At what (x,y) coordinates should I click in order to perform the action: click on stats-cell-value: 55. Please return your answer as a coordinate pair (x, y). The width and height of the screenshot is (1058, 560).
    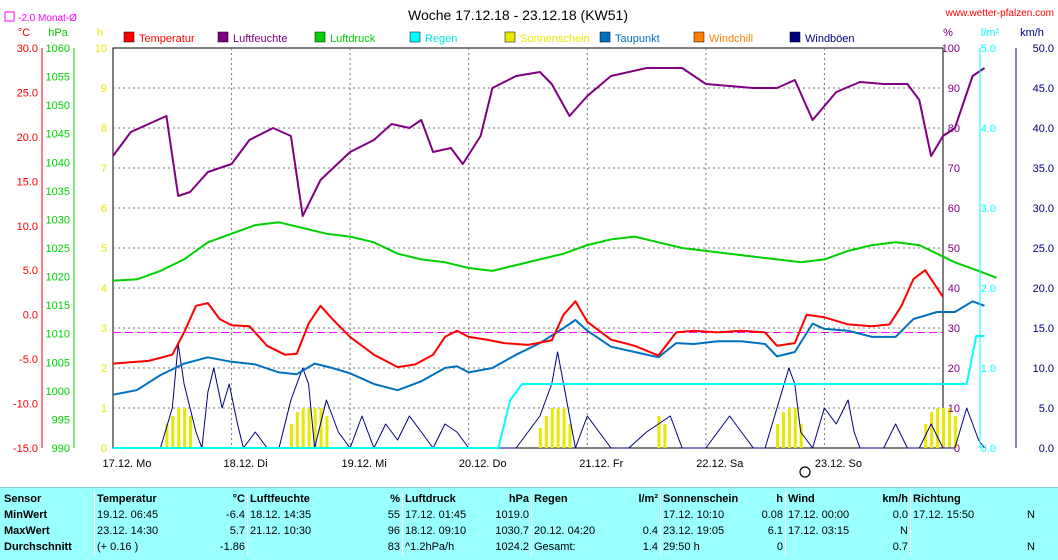
    Looking at the image, I should click on (393, 515).